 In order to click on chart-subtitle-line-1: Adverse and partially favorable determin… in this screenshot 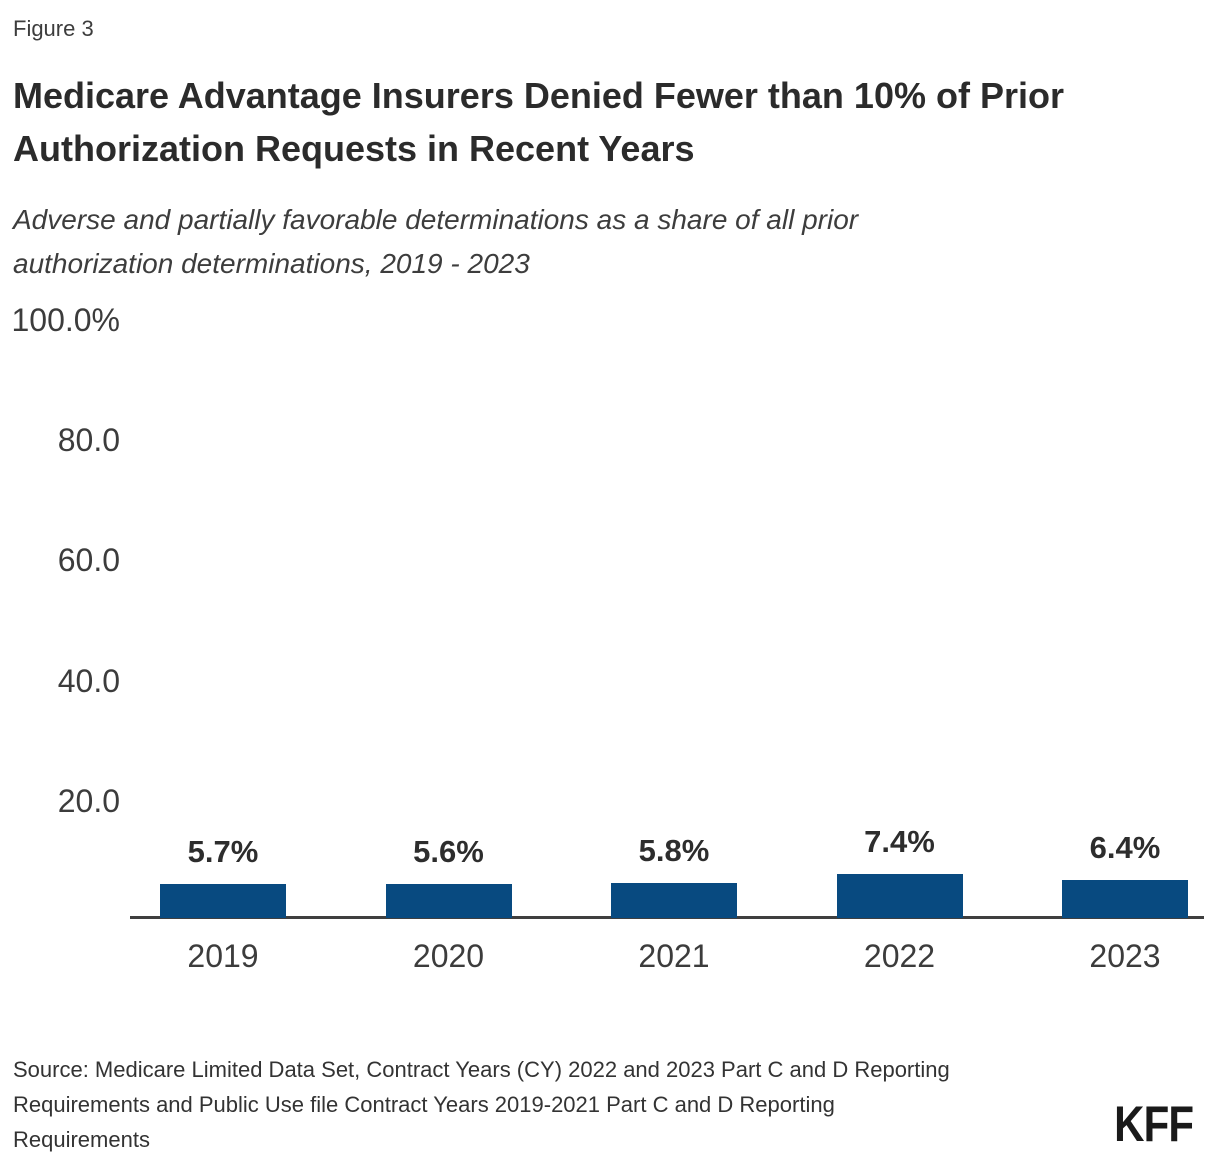, I will do `click(436, 219)`.